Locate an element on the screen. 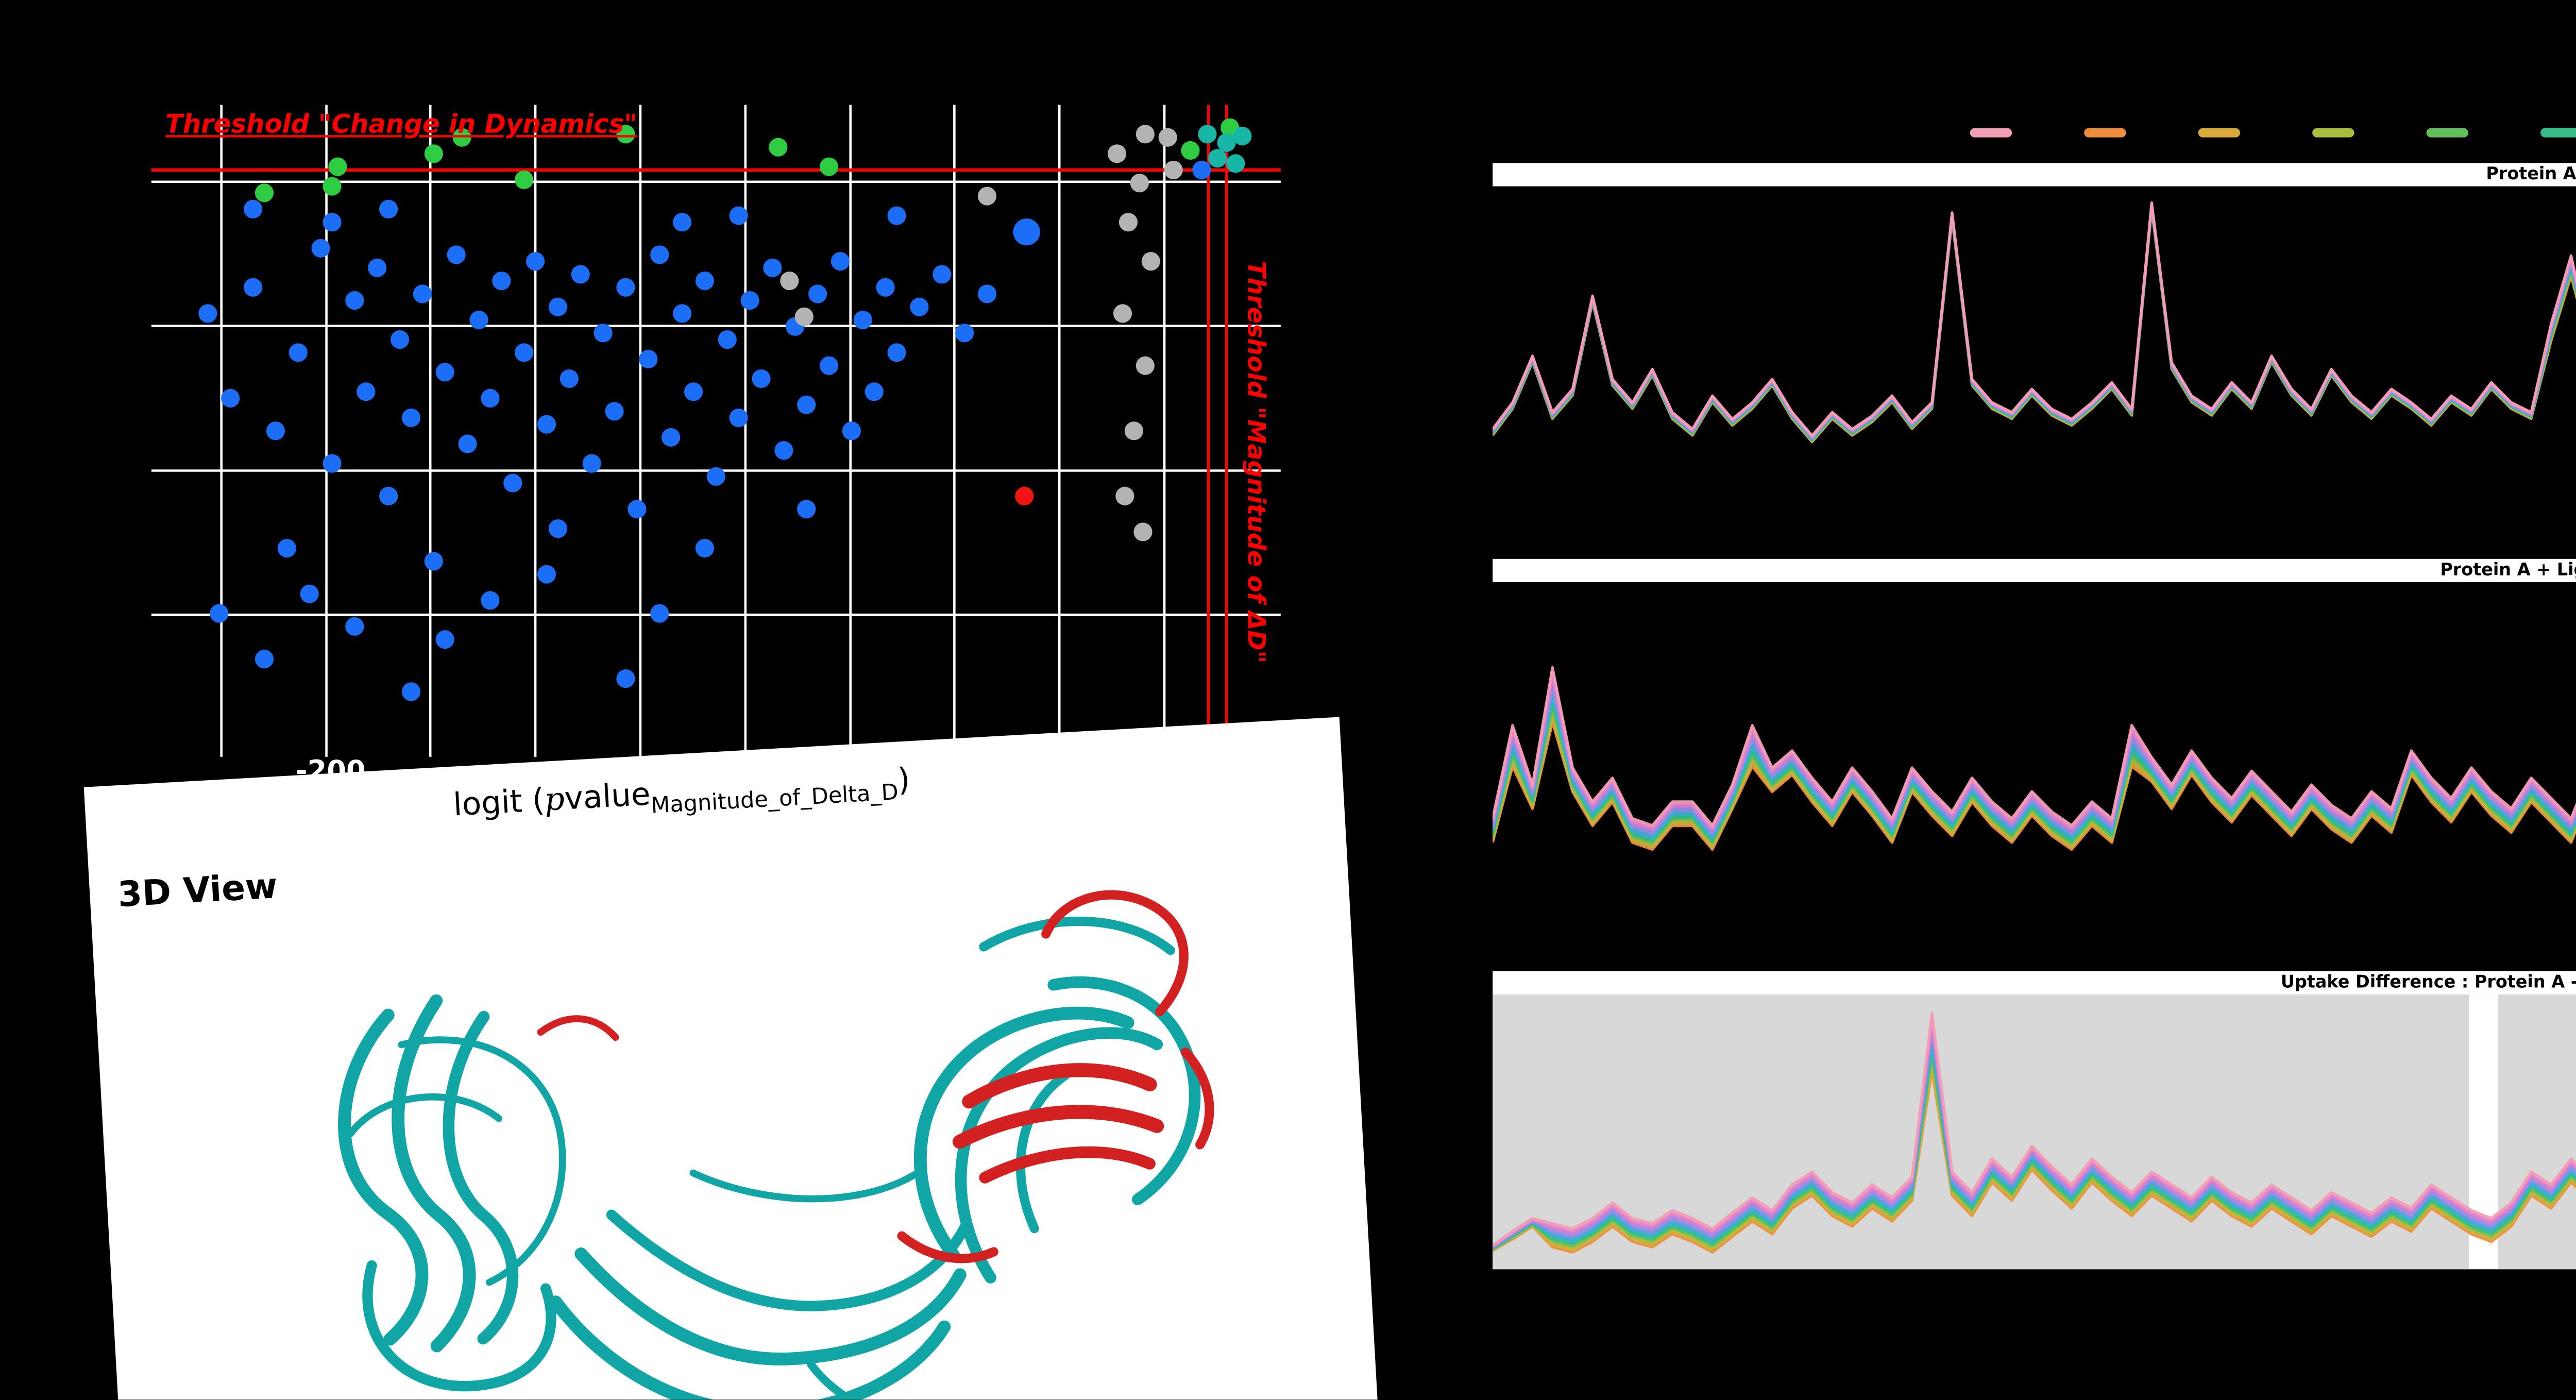  line-chart-protein-a is located at coordinates (2034, 366).